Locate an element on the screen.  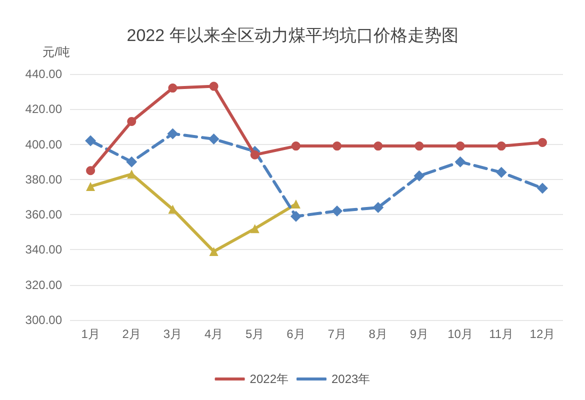
x-tick-label: 10月 is located at coordinates (460, 334).